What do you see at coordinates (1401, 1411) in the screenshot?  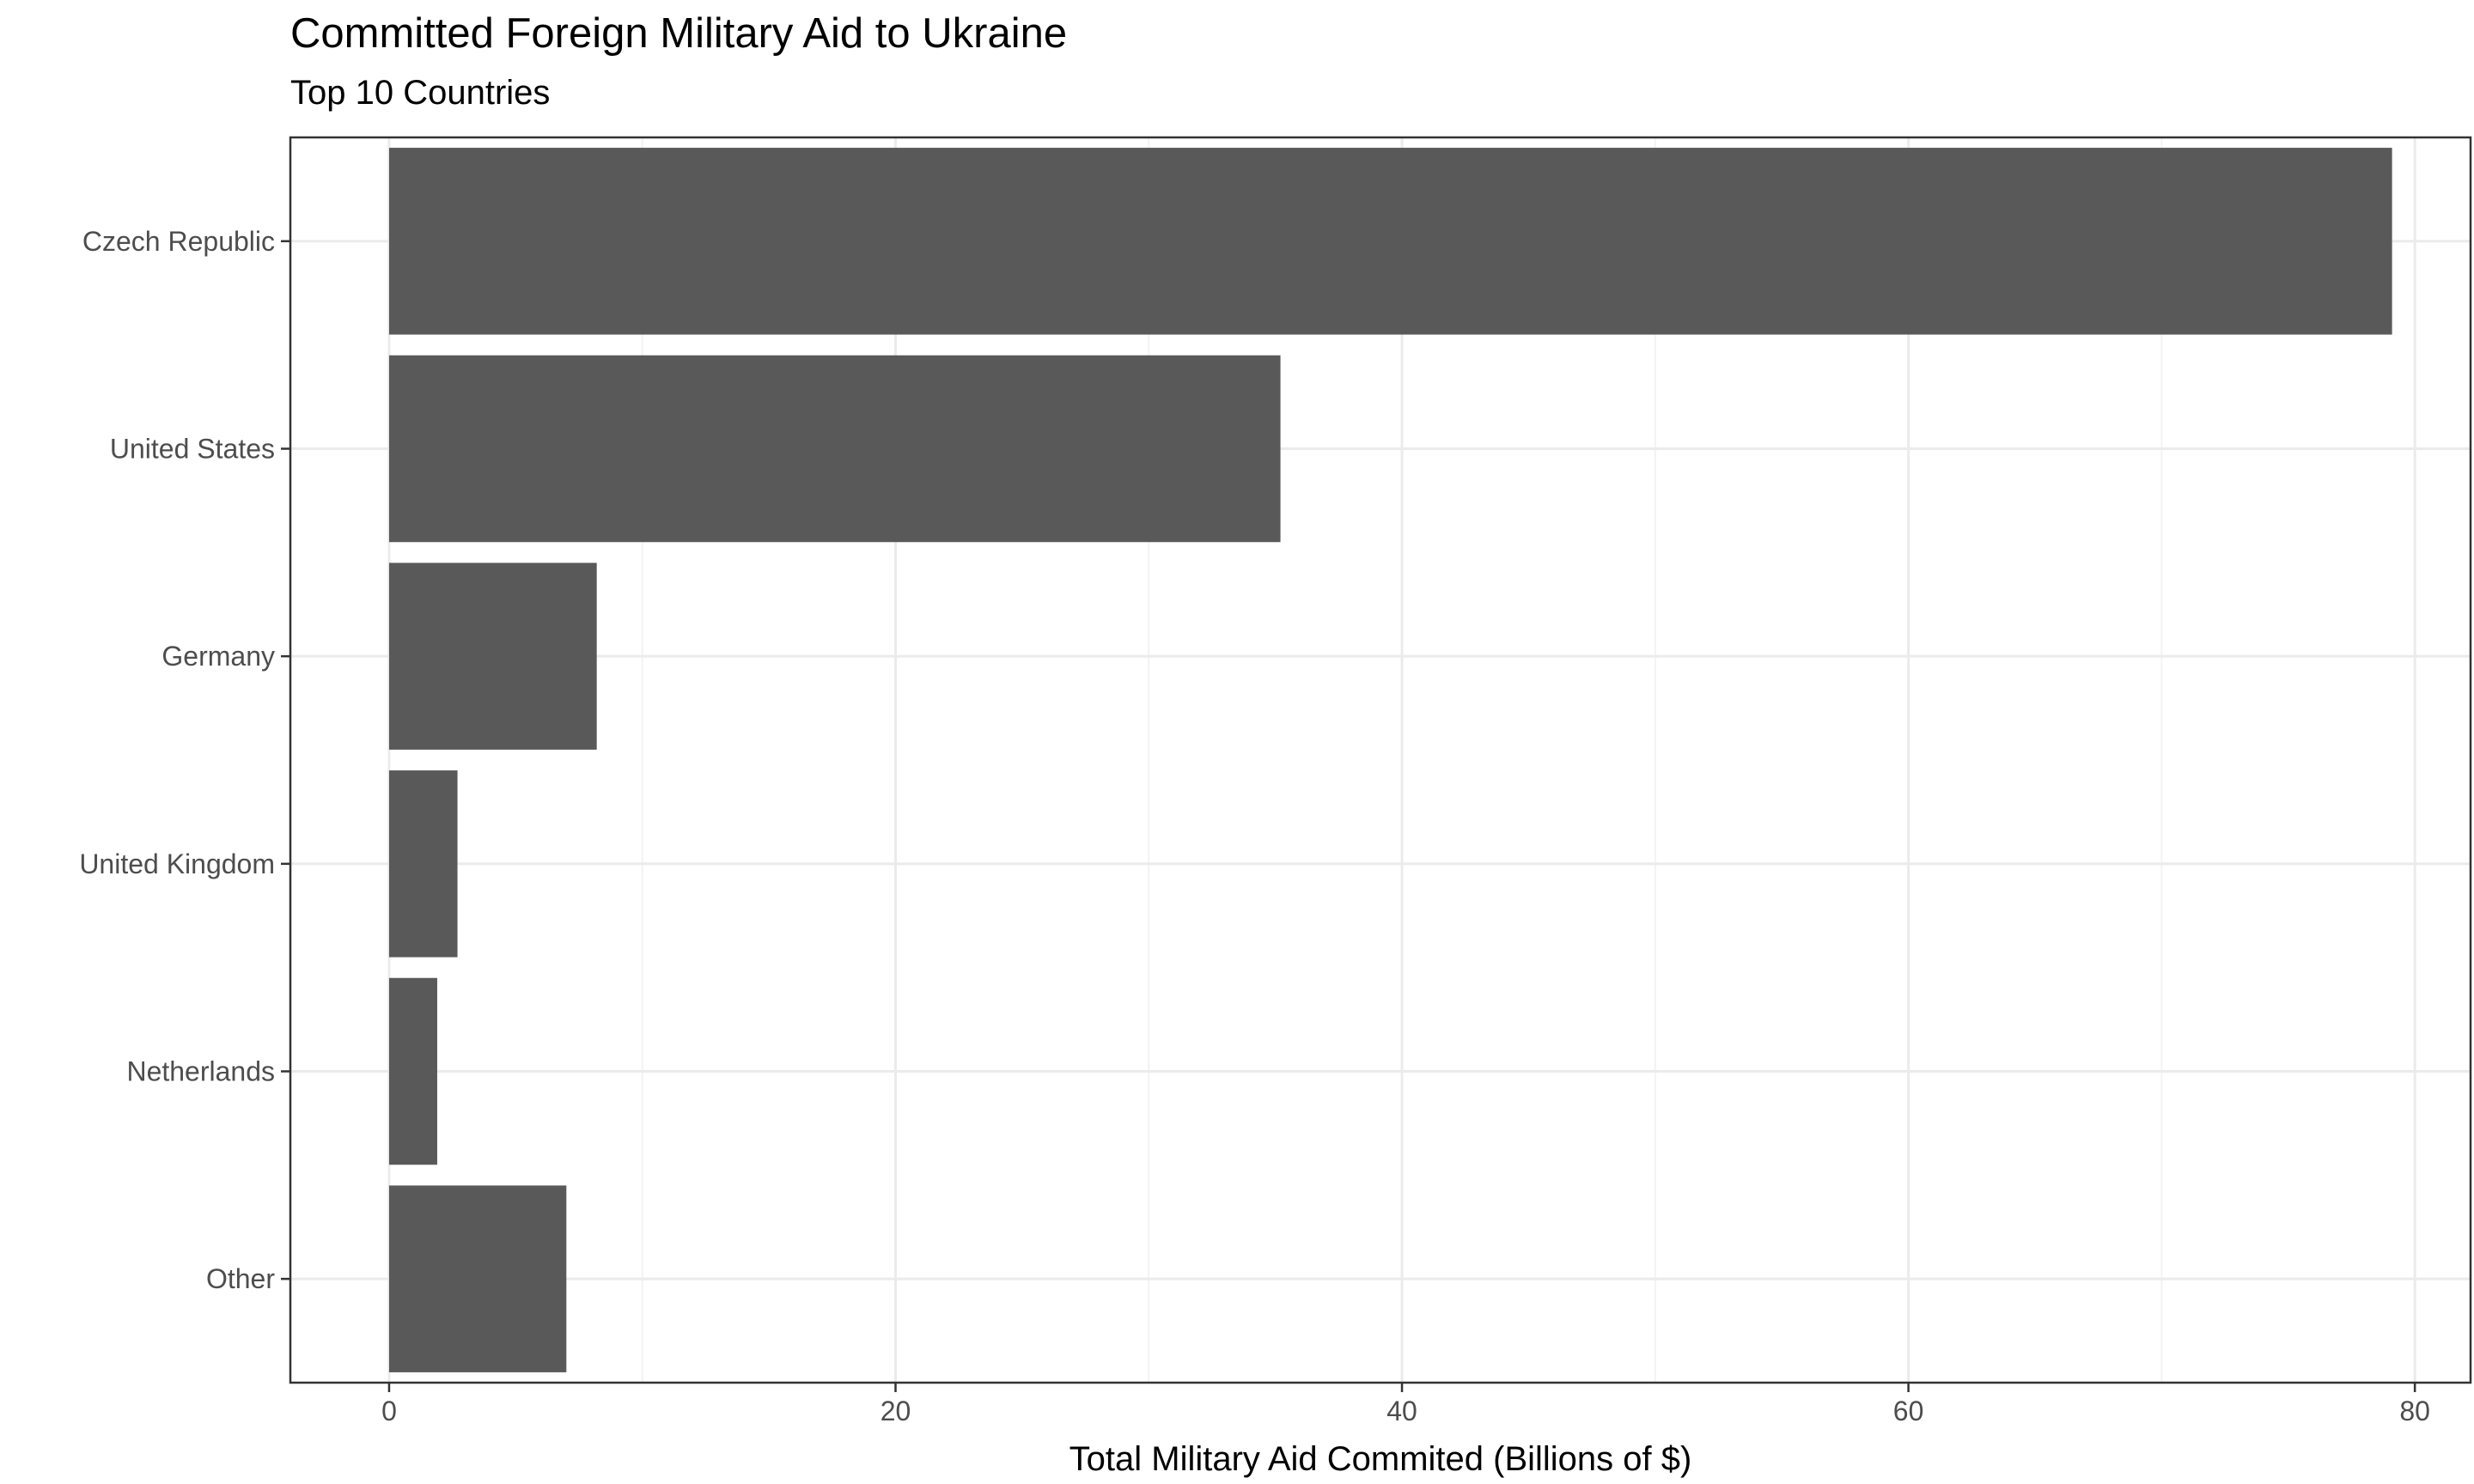 I see `x-tick-label: 40` at bounding box center [1401, 1411].